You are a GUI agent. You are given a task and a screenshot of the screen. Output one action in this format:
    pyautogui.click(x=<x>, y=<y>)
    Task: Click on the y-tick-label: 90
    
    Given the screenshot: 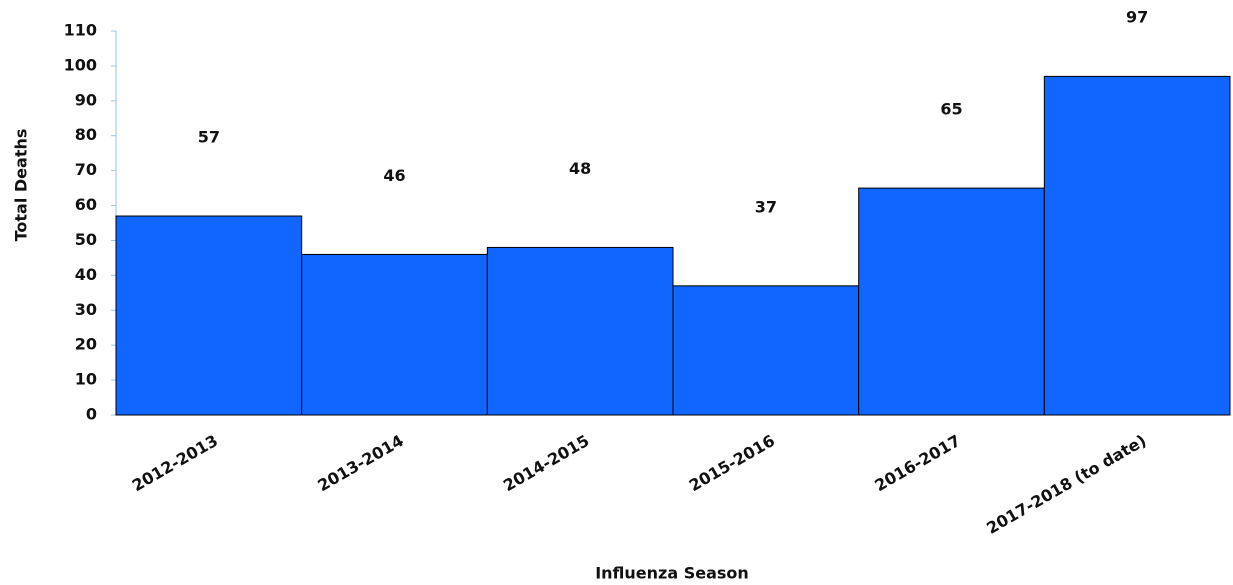 What is the action you would take?
    pyautogui.click(x=86, y=99)
    